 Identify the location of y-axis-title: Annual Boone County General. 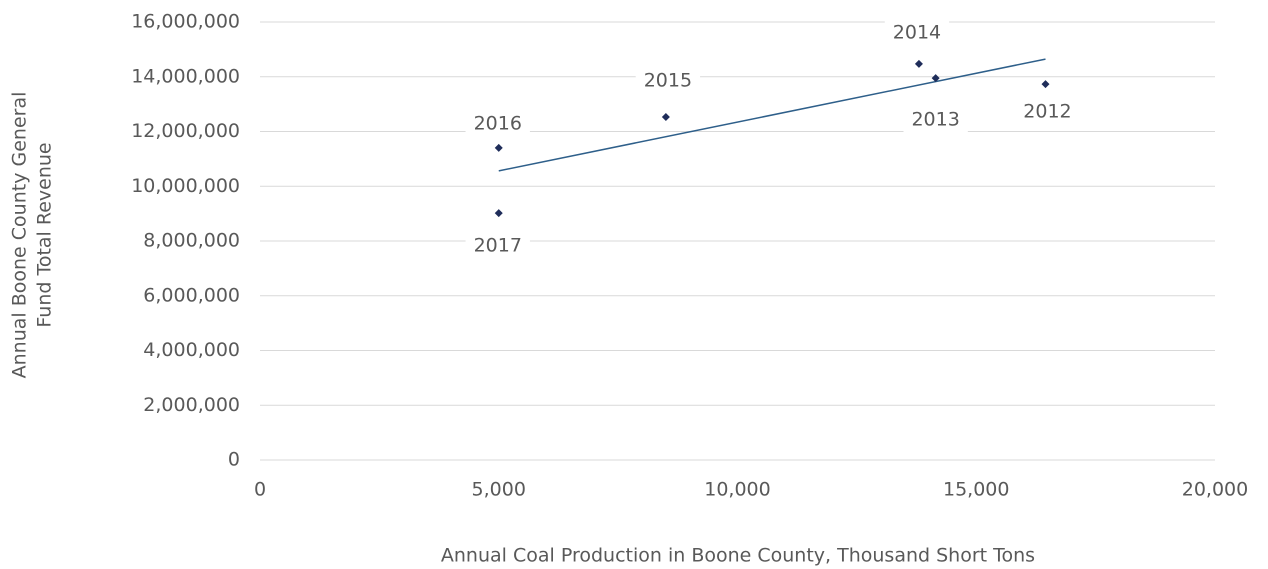
(20, 235).